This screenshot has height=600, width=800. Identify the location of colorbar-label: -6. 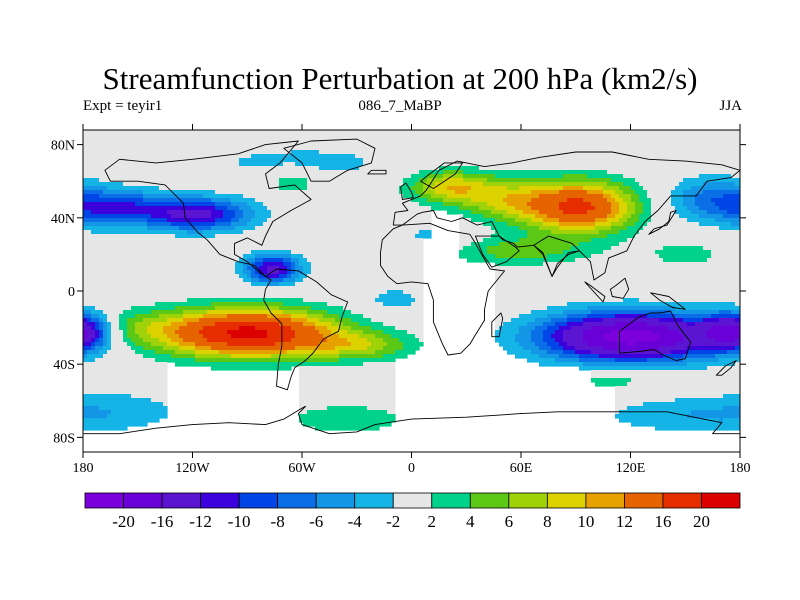
(316, 521).